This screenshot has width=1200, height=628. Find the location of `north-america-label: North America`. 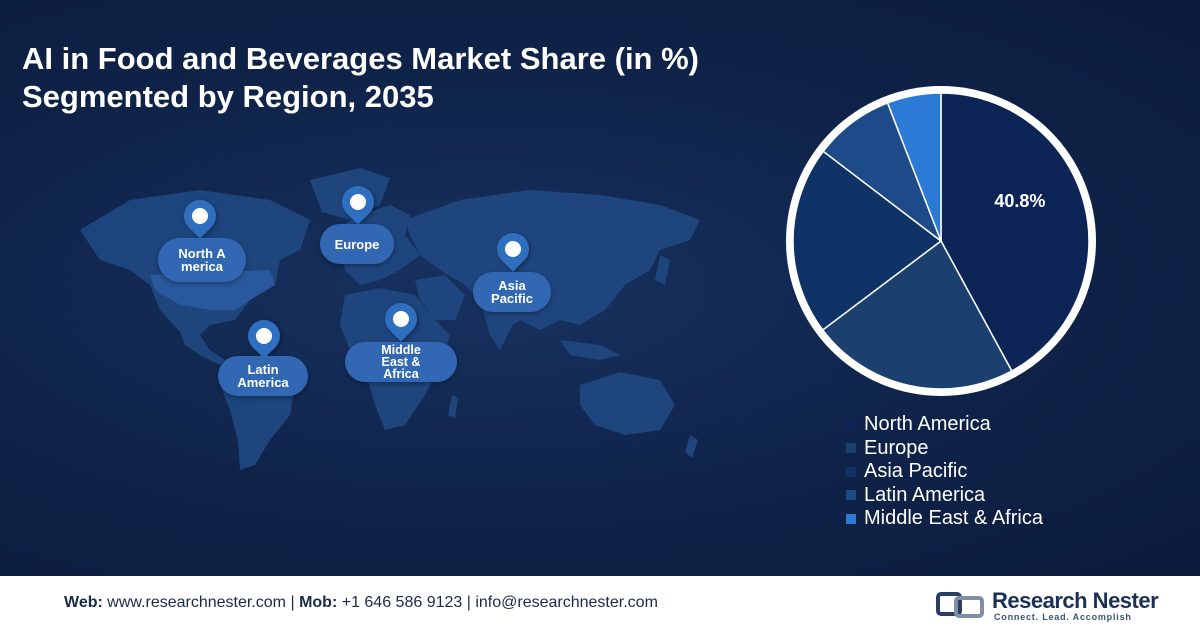

north-america-label: North America is located at coordinates (202, 260).